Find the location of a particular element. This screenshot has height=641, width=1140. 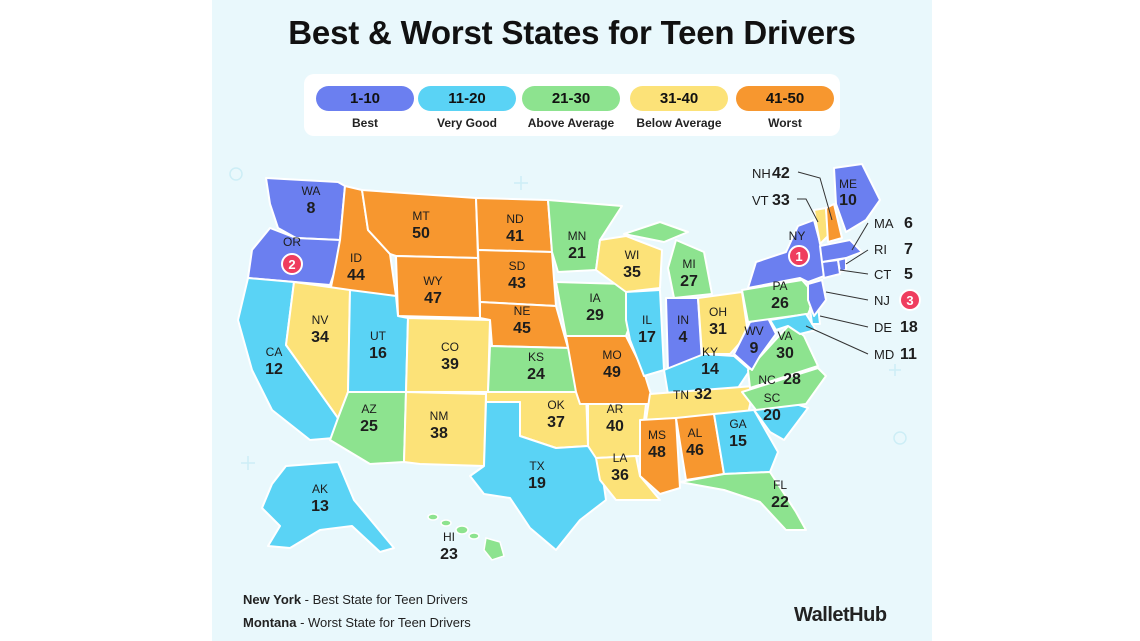

state-rank: 29 is located at coordinates (595, 315).